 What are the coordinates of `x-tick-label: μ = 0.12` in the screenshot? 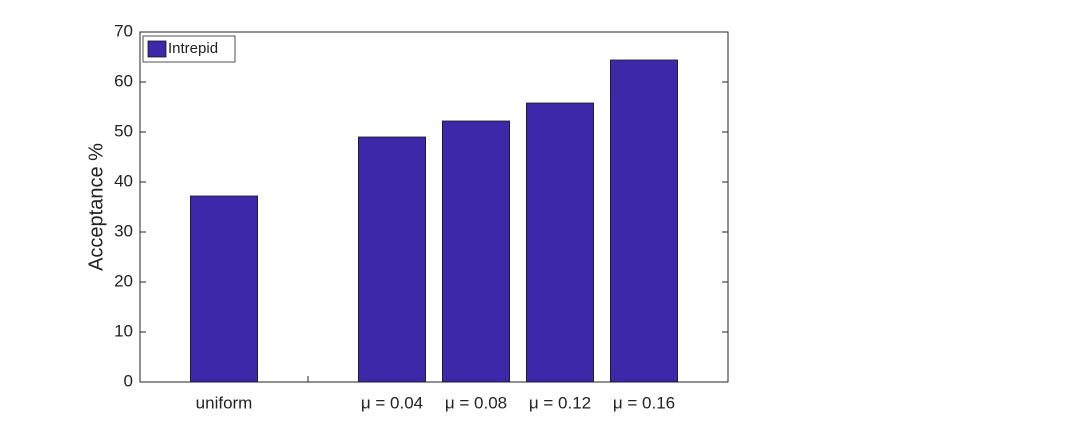 It's located at (560, 402).